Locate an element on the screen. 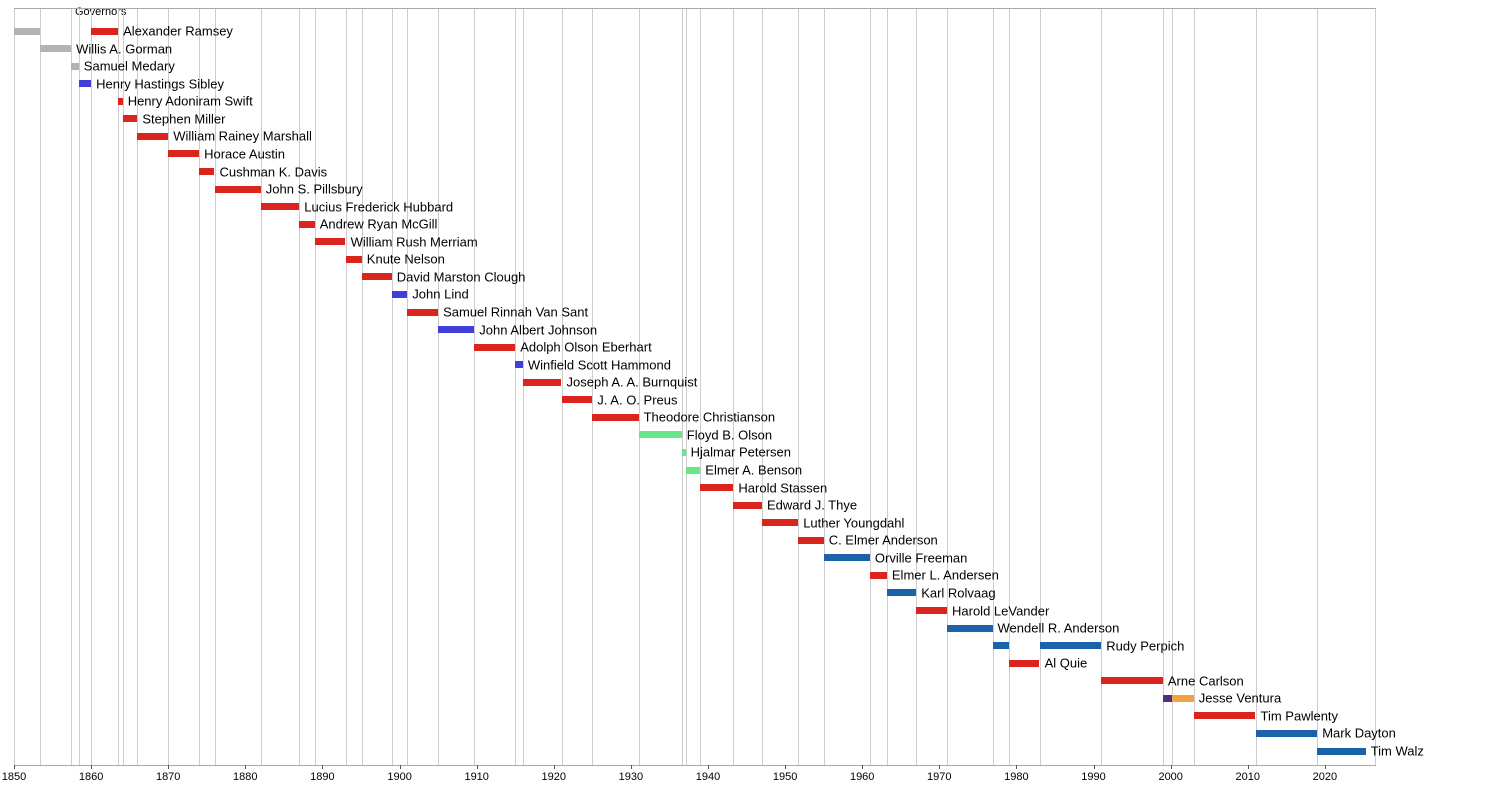  governor-label: Tim Pawlenty is located at coordinates (1299, 716).